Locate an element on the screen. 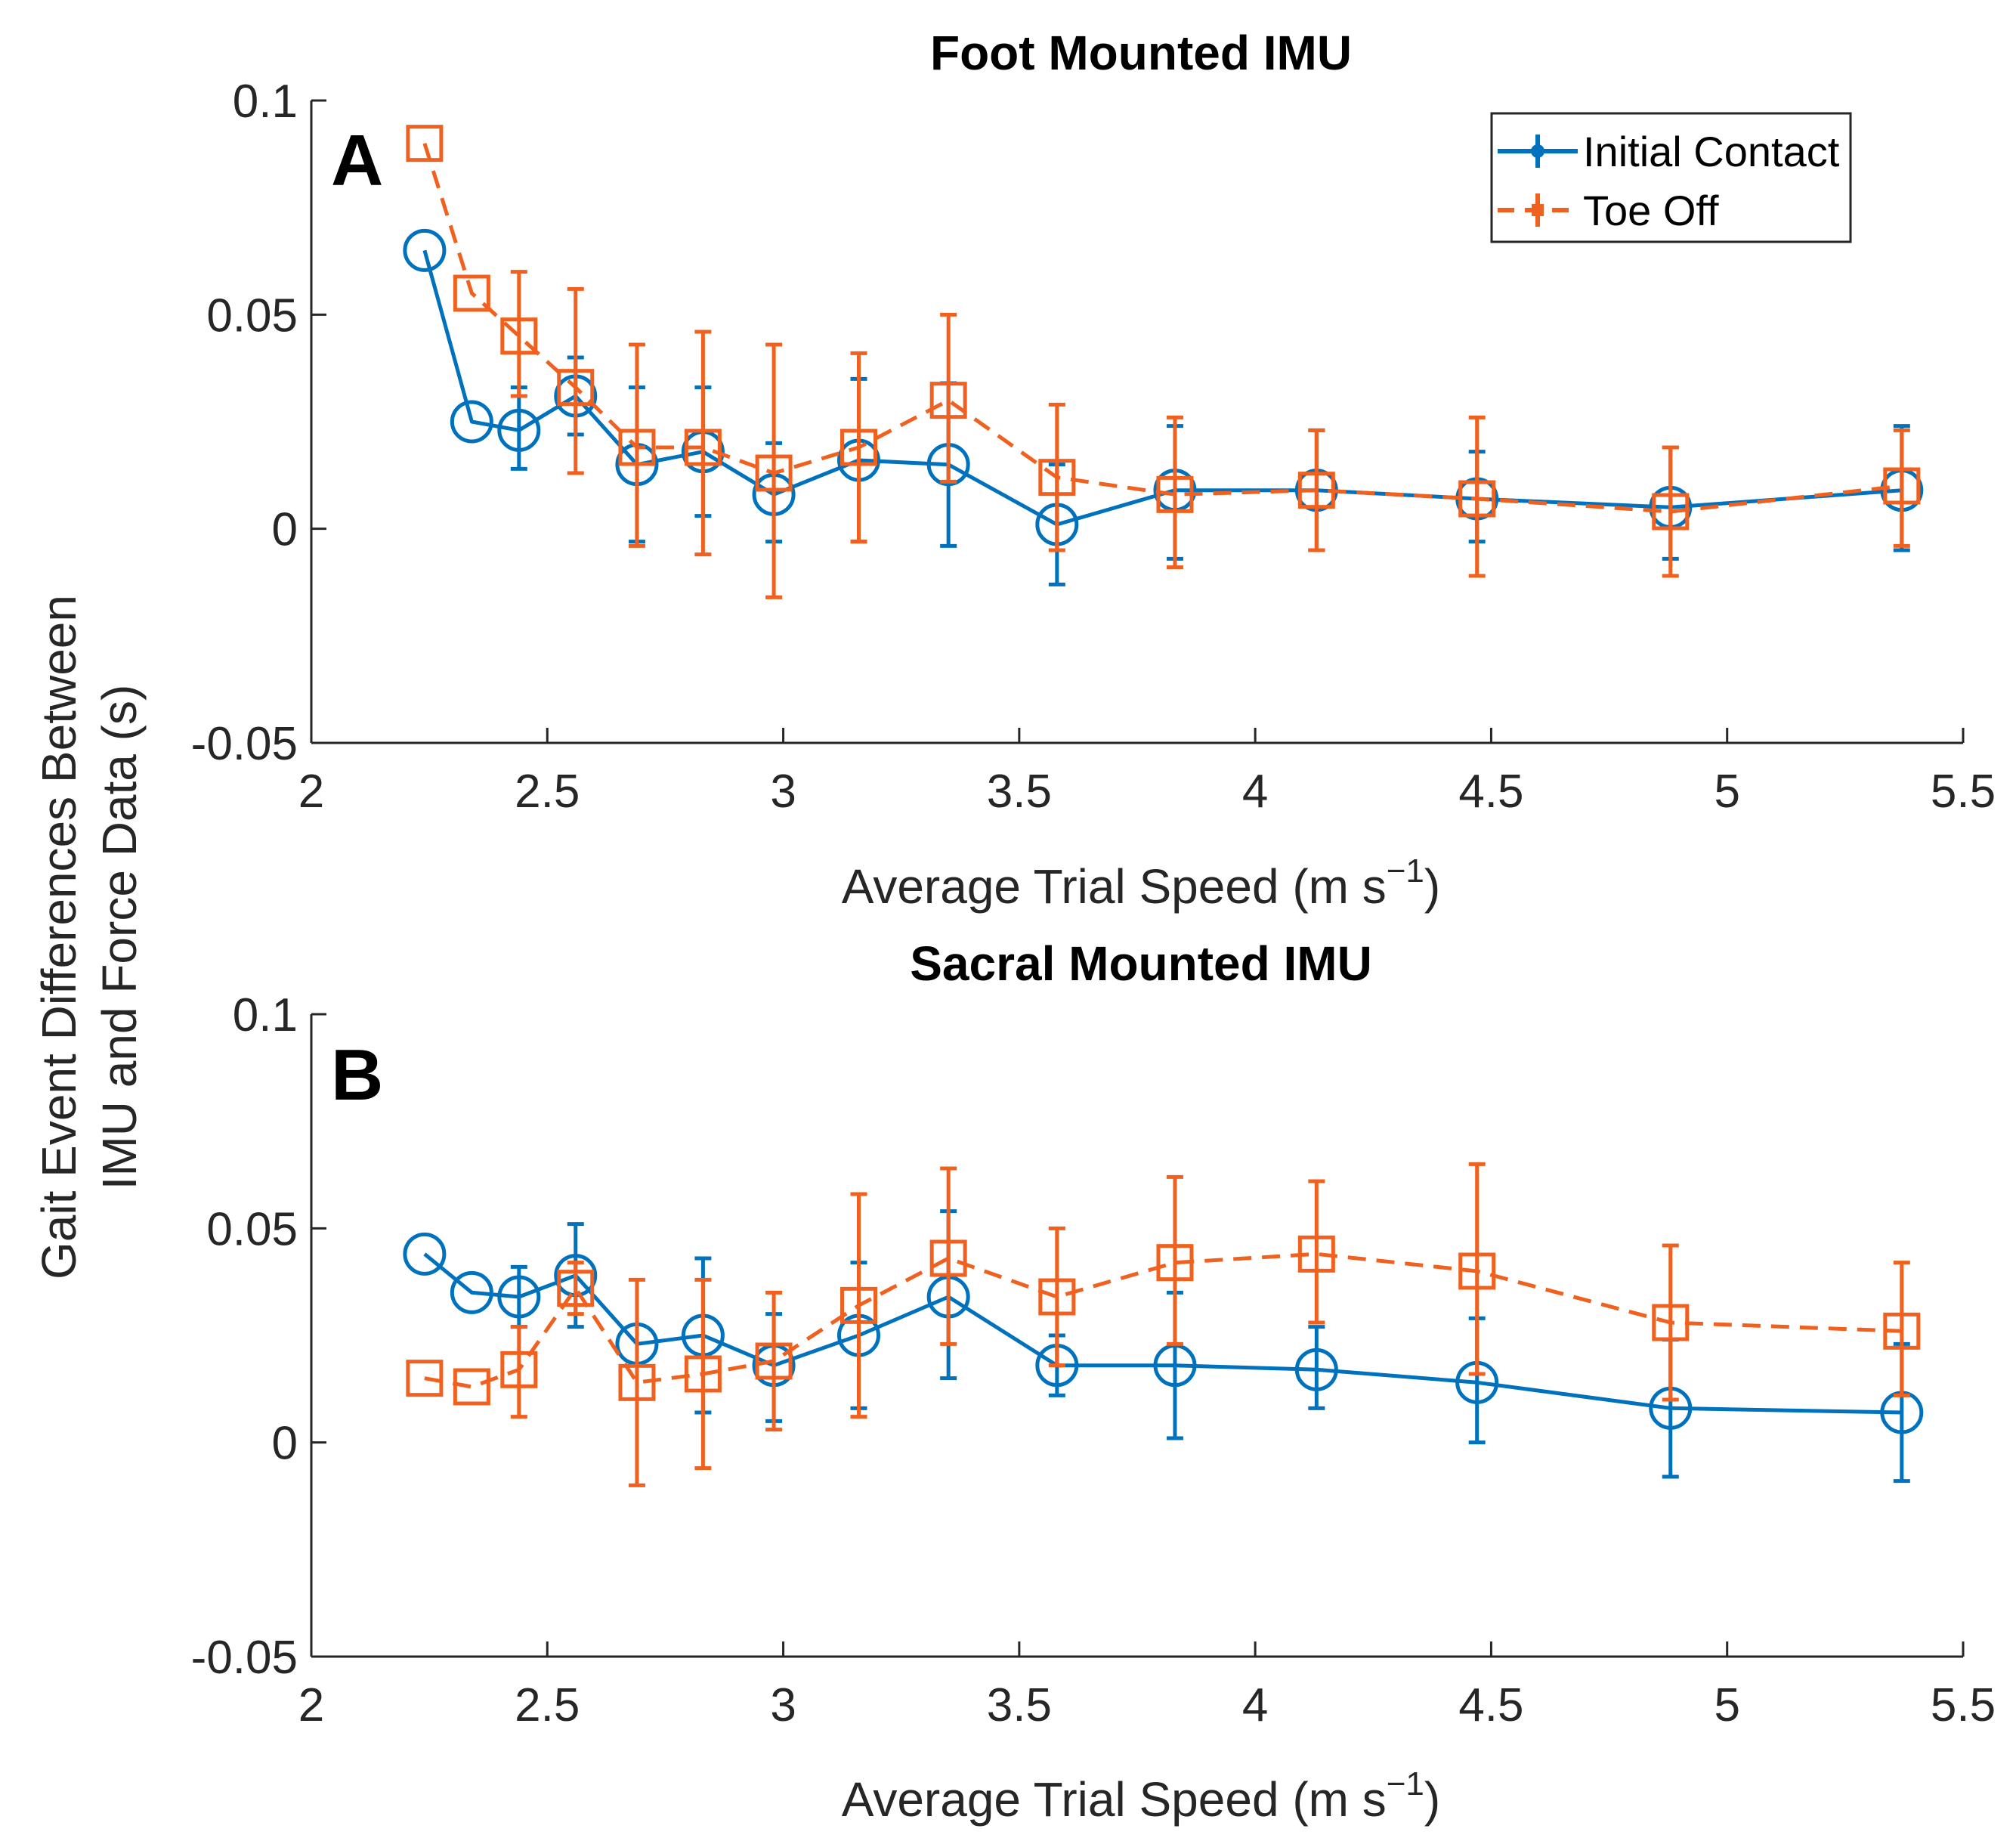 The width and height of the screenshot is (2016, 1841). panel-b-initial-contact-errorbar is located at coordinates (1316, 1368).